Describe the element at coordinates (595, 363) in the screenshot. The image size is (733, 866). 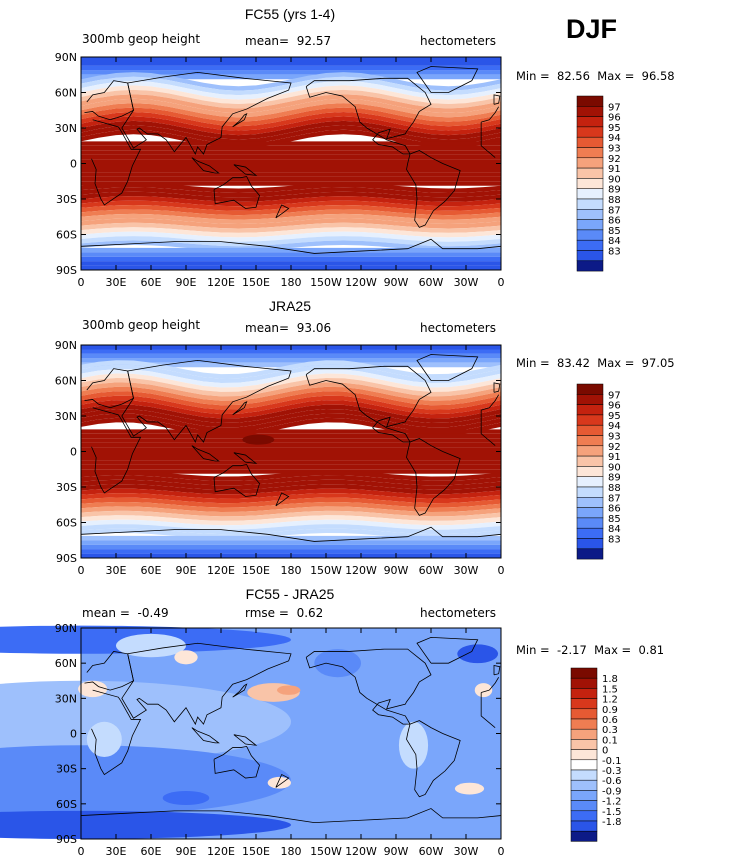
I see `min-max-readout: Min = 83.42 Max = 97.05` at that location.